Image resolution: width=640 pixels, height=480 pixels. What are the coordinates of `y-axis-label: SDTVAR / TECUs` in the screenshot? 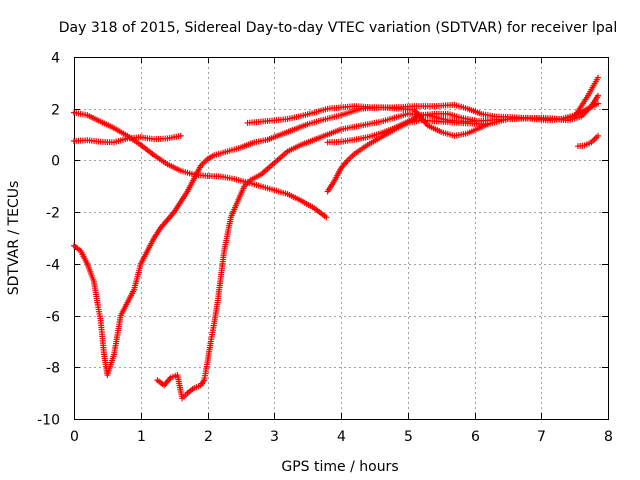 It's located at (14, 238).